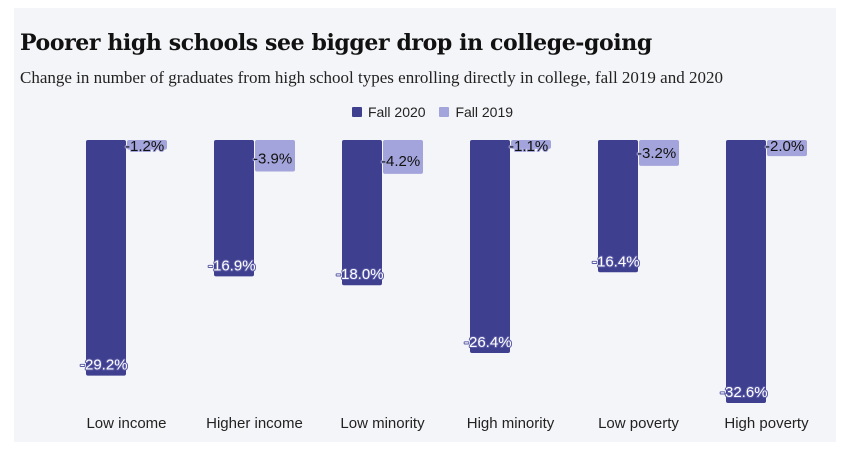  I want to click on bar-fall-2020-low-minority, so click(362, 213).